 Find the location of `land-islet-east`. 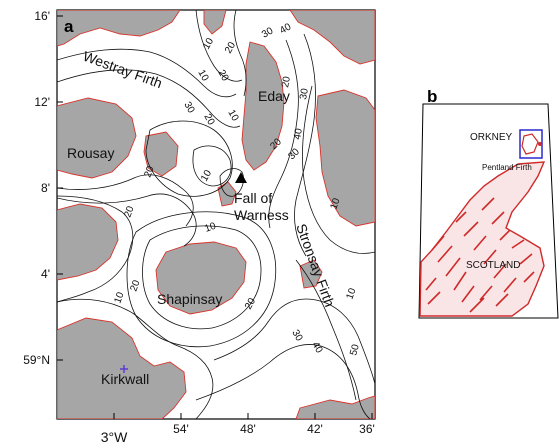

land-islet-east is located at coordinates (311, 274).